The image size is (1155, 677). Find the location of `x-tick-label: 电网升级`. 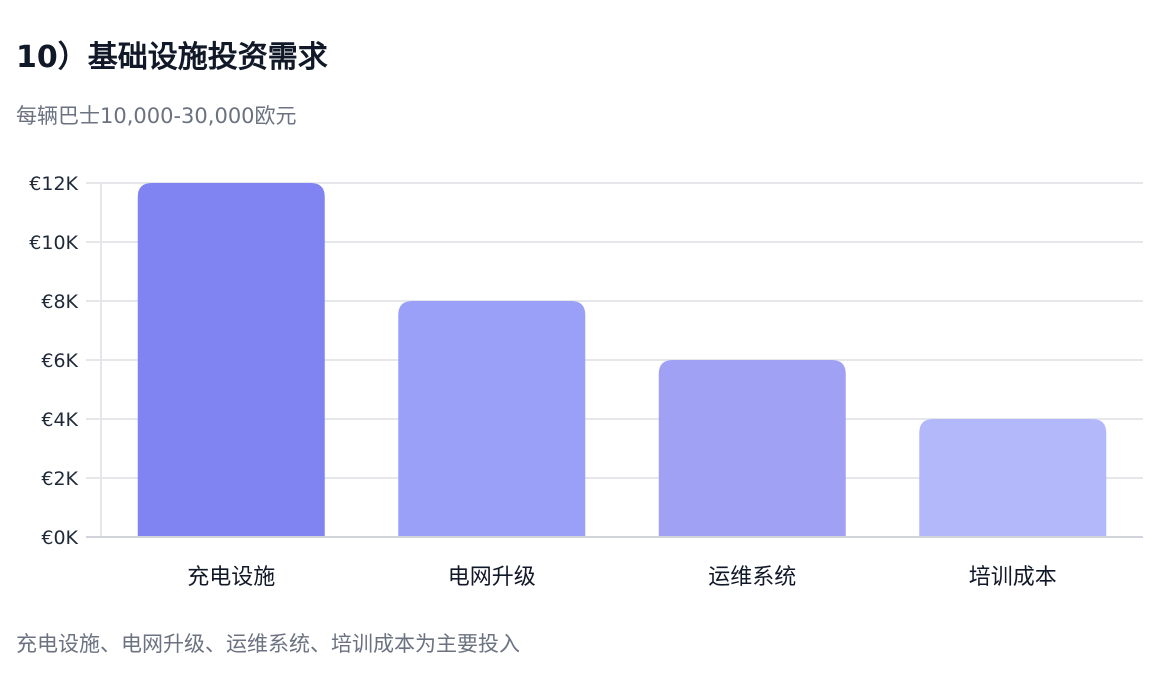

x-tick-label: 电网升级 is located at coordinates (492, 577).